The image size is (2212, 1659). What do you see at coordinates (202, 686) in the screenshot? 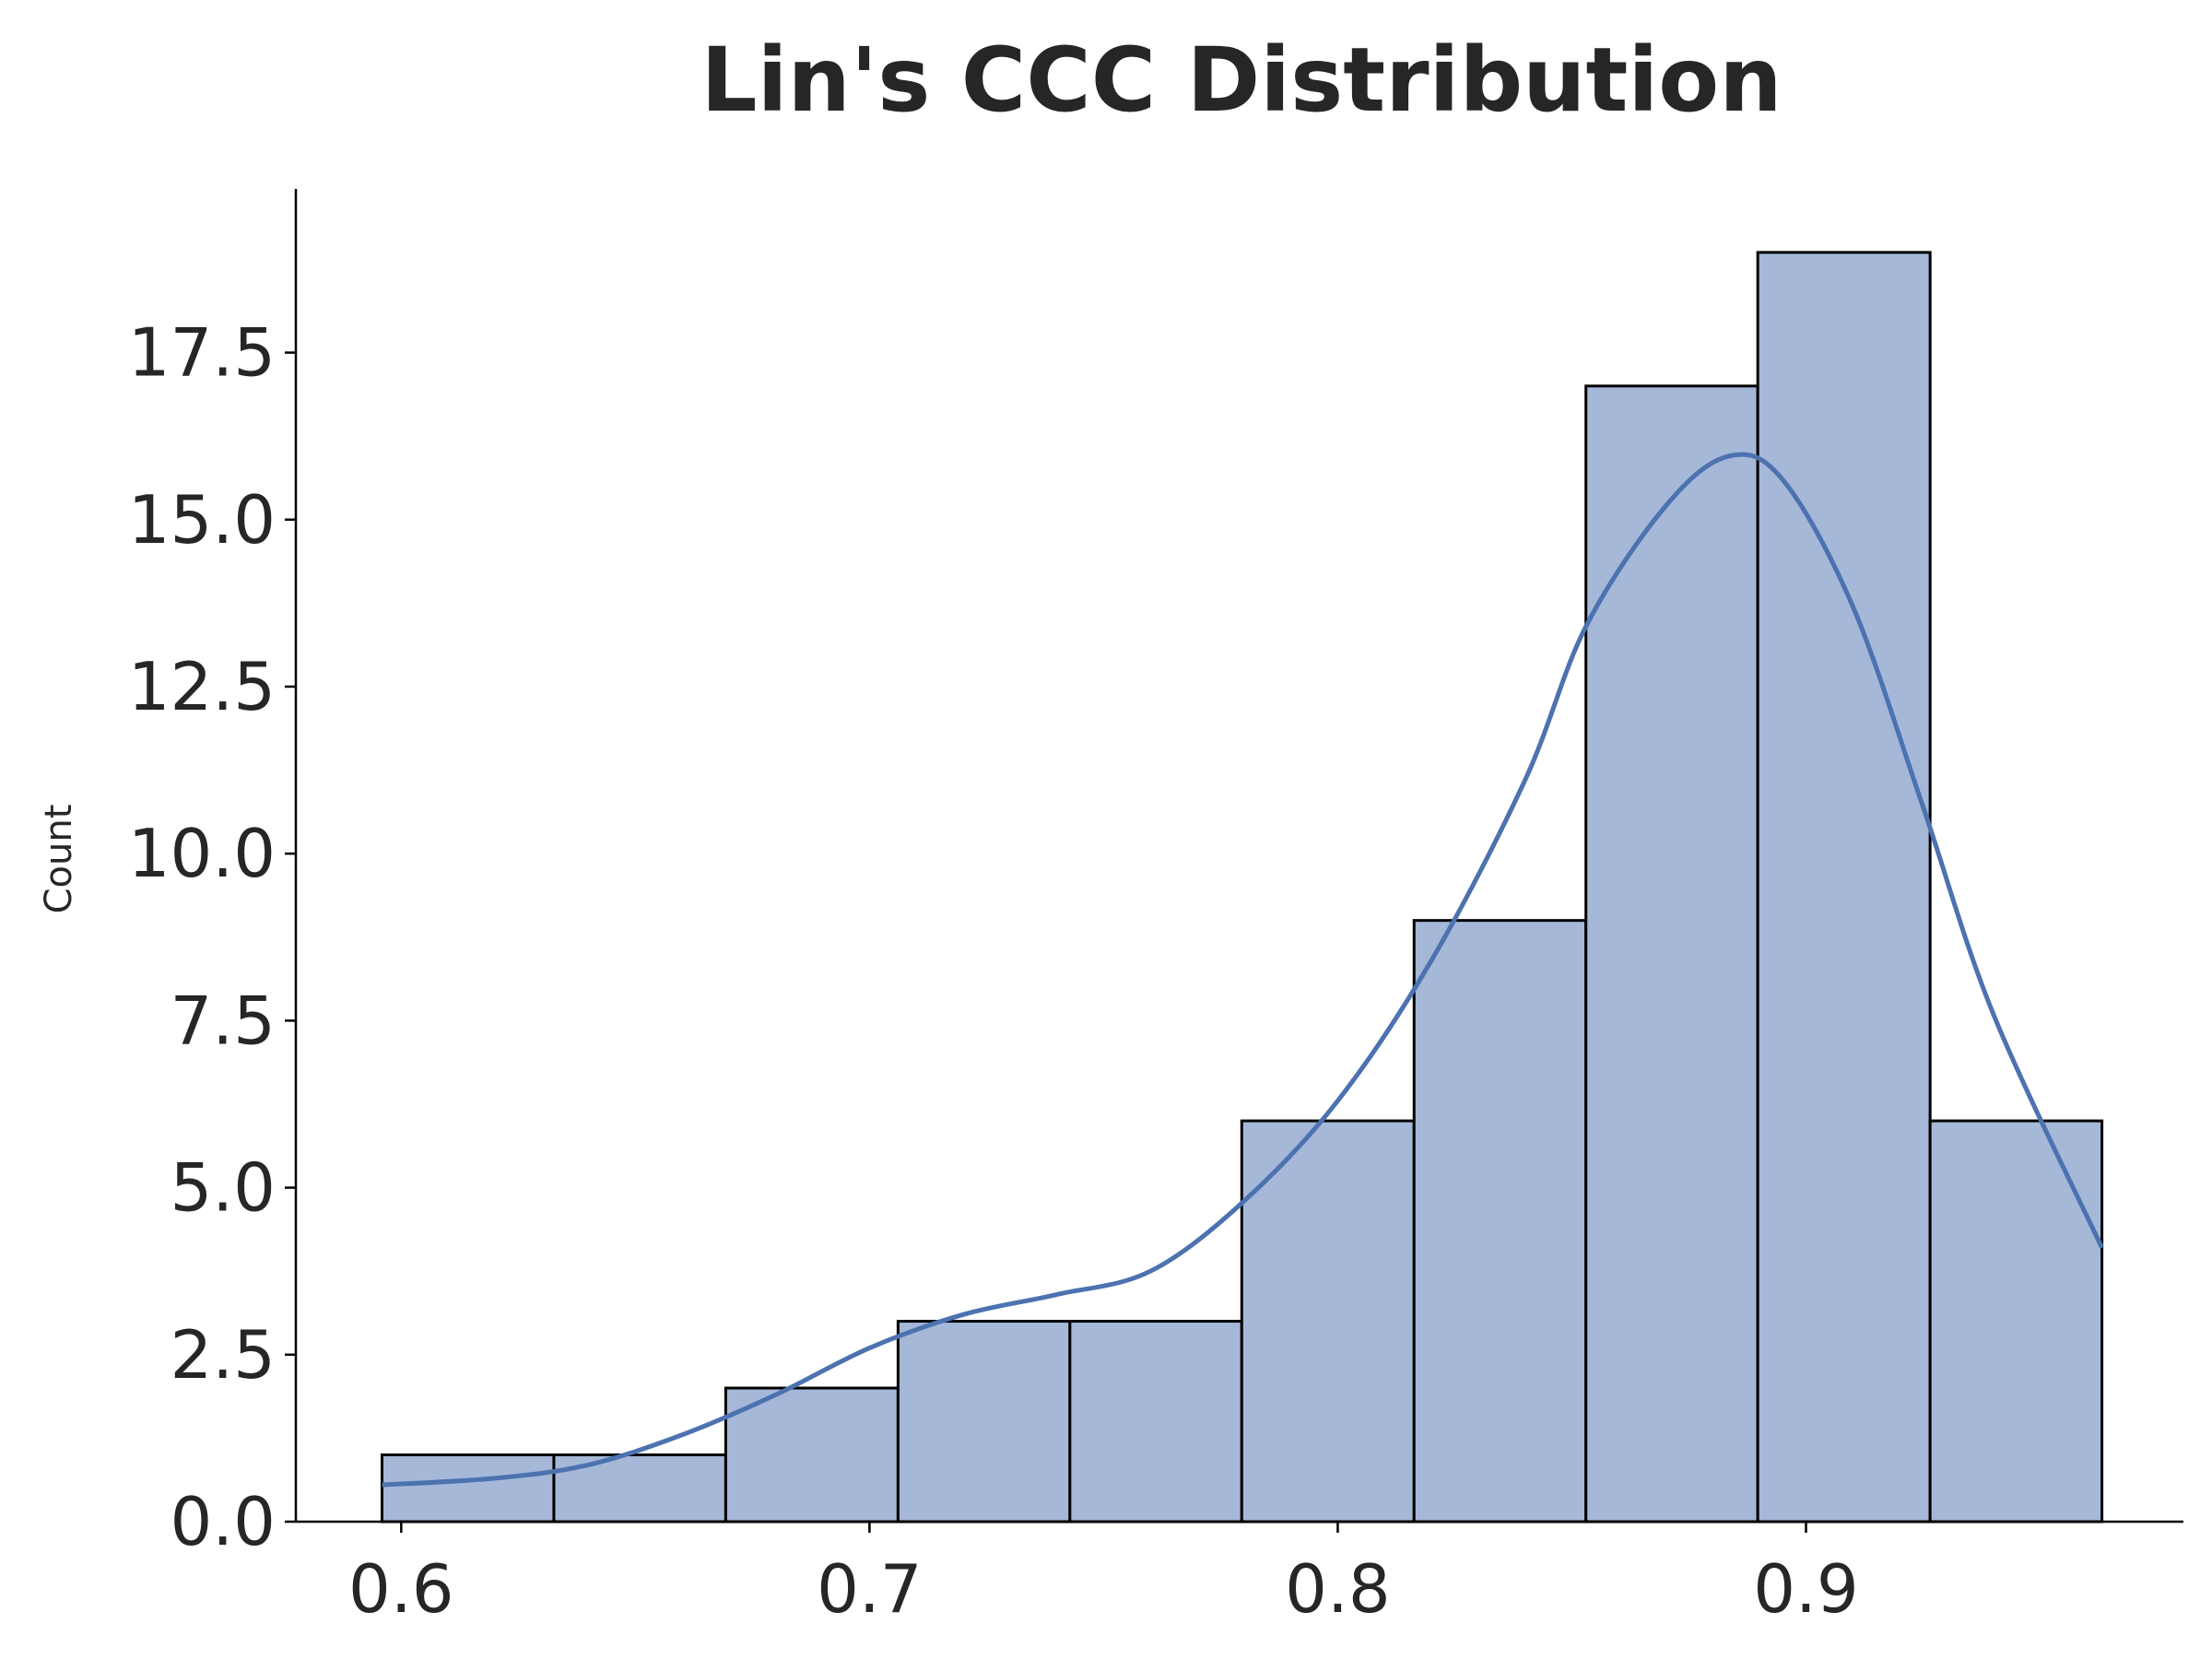
I see `y-tick-label: 12.5` at bounding box center [202, 686].